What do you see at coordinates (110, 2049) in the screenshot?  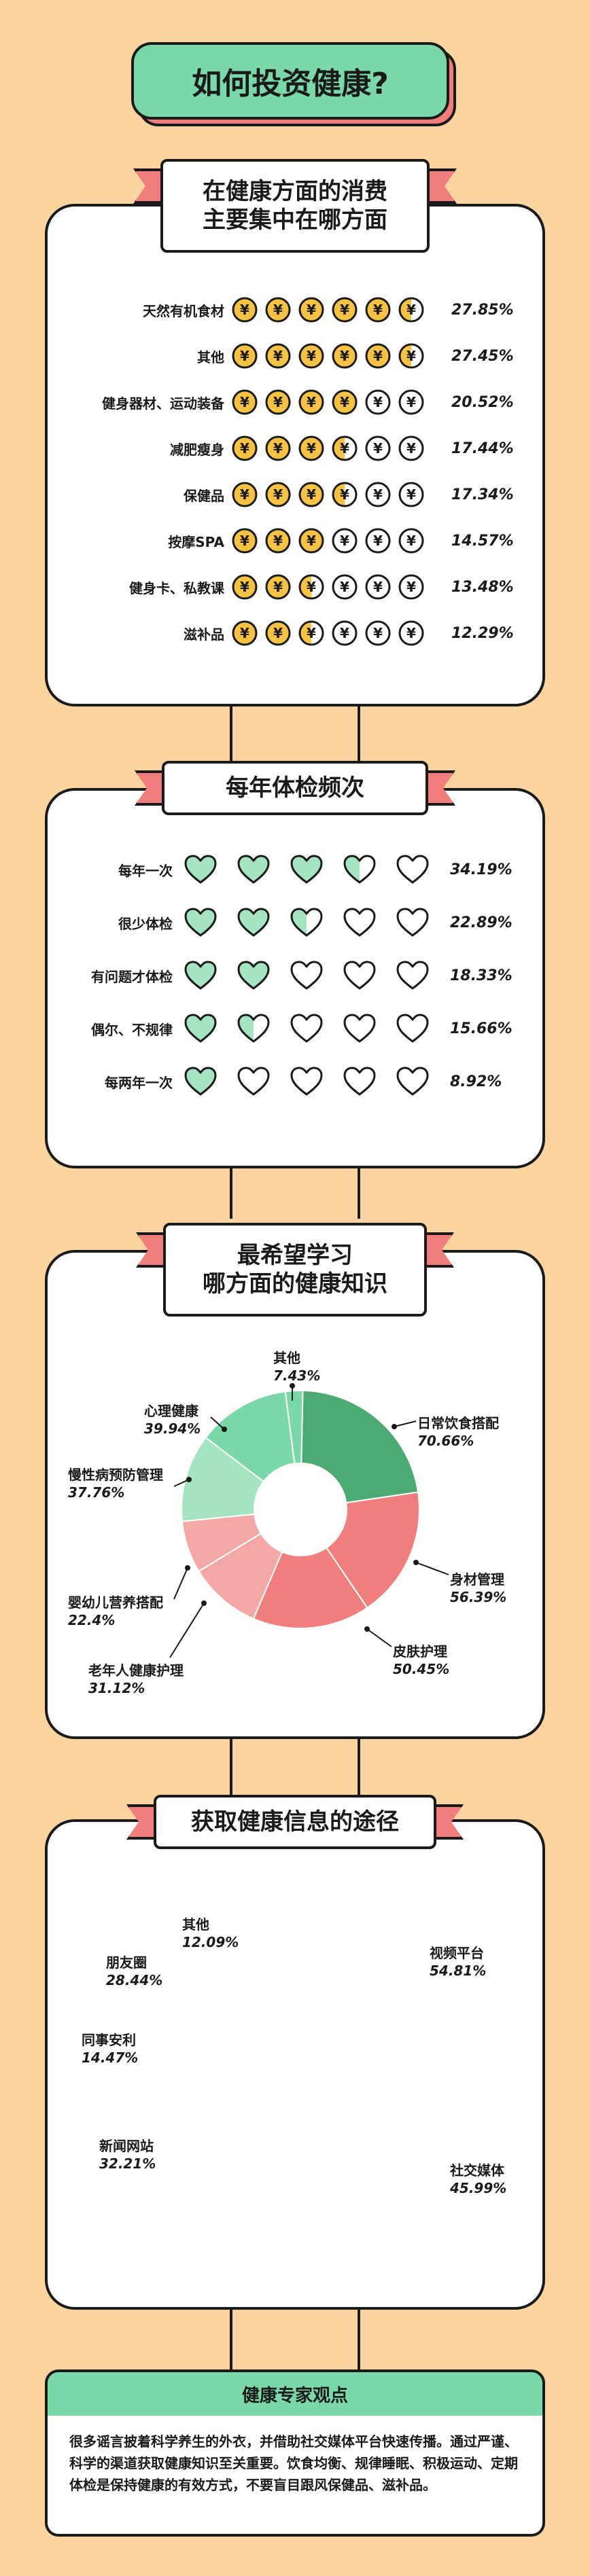 I see `label-colleague: 同事安利 14.47%` at bounding box center [110, 2049].